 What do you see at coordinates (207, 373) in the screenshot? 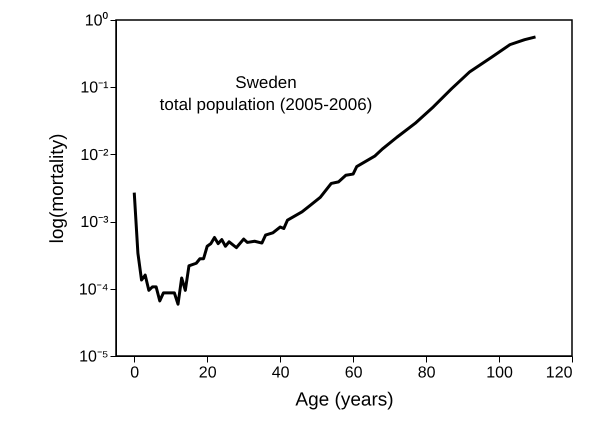
I see `x-tick-label: 20` at bounding box center [207, 373].